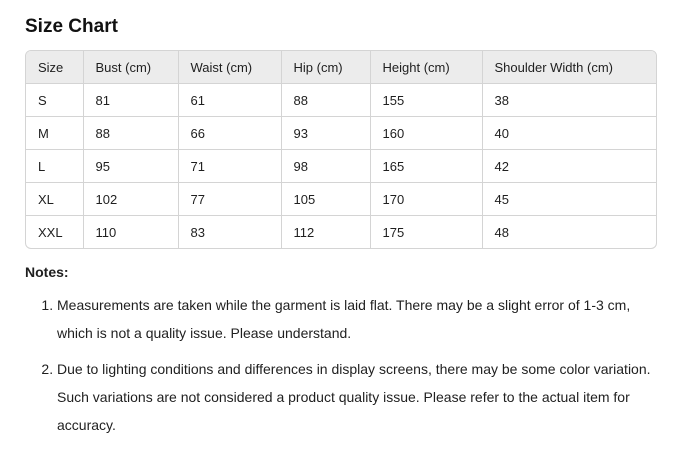 This screenshot has height=453, width=677. I want to click on table-cell: 40, so click(569, 133).